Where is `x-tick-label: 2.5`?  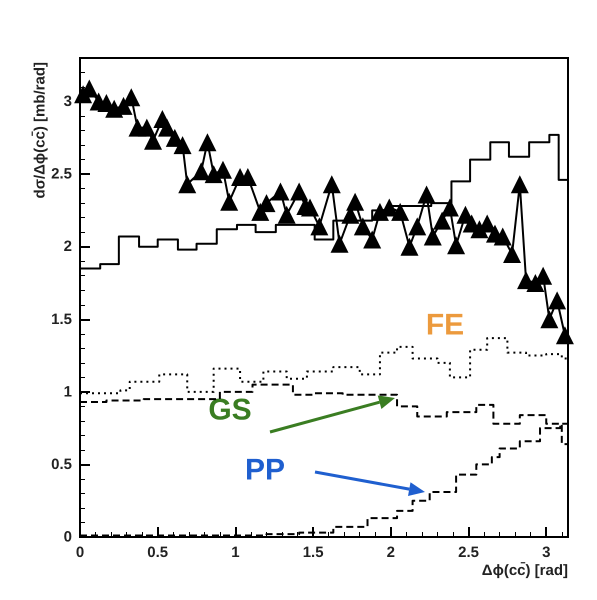
x-tick-label: 2.5 is located at coordinates (468, 552).